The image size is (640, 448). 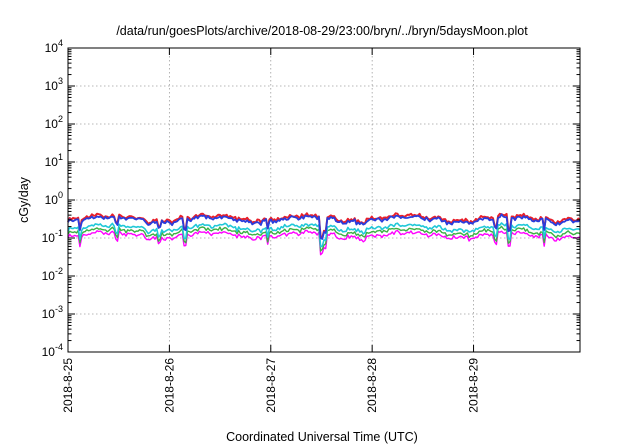 I want to click on y-tick-label: 10⁴, so click(x=54, y=46).